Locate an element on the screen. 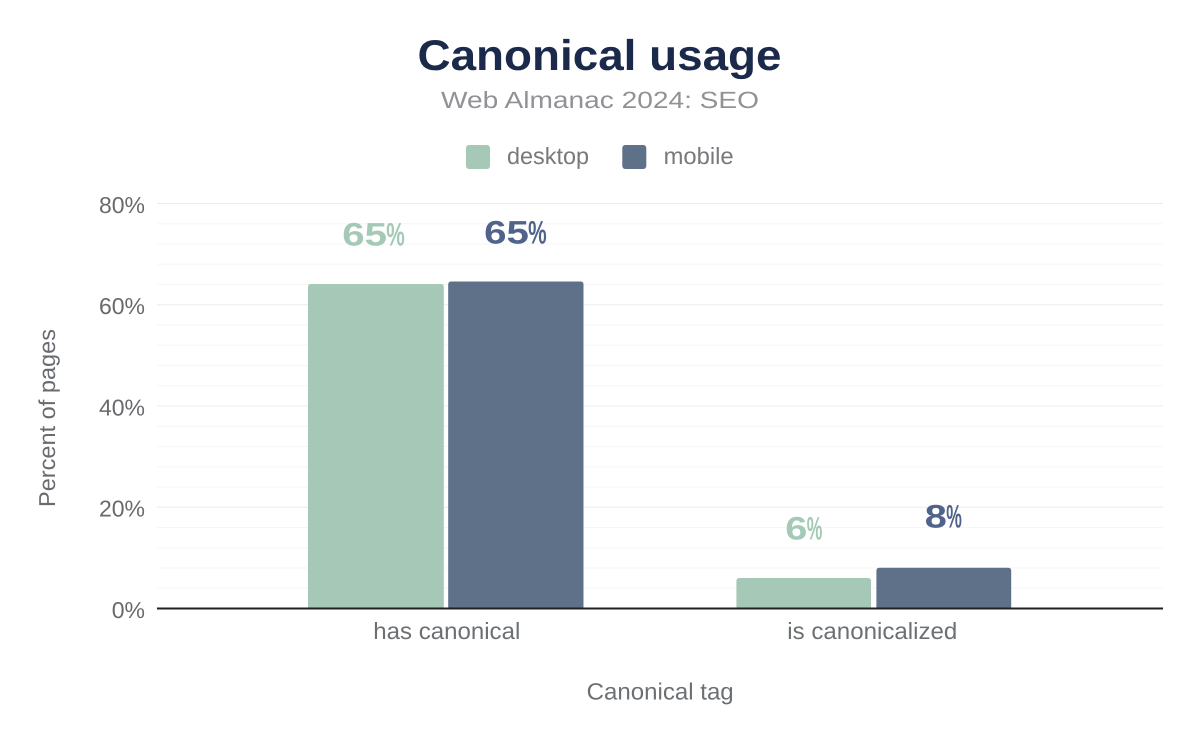 Image resolution: width=1200 pixels, height=742 pixels. svg-text: mobile is located at coordinates (699, 156).